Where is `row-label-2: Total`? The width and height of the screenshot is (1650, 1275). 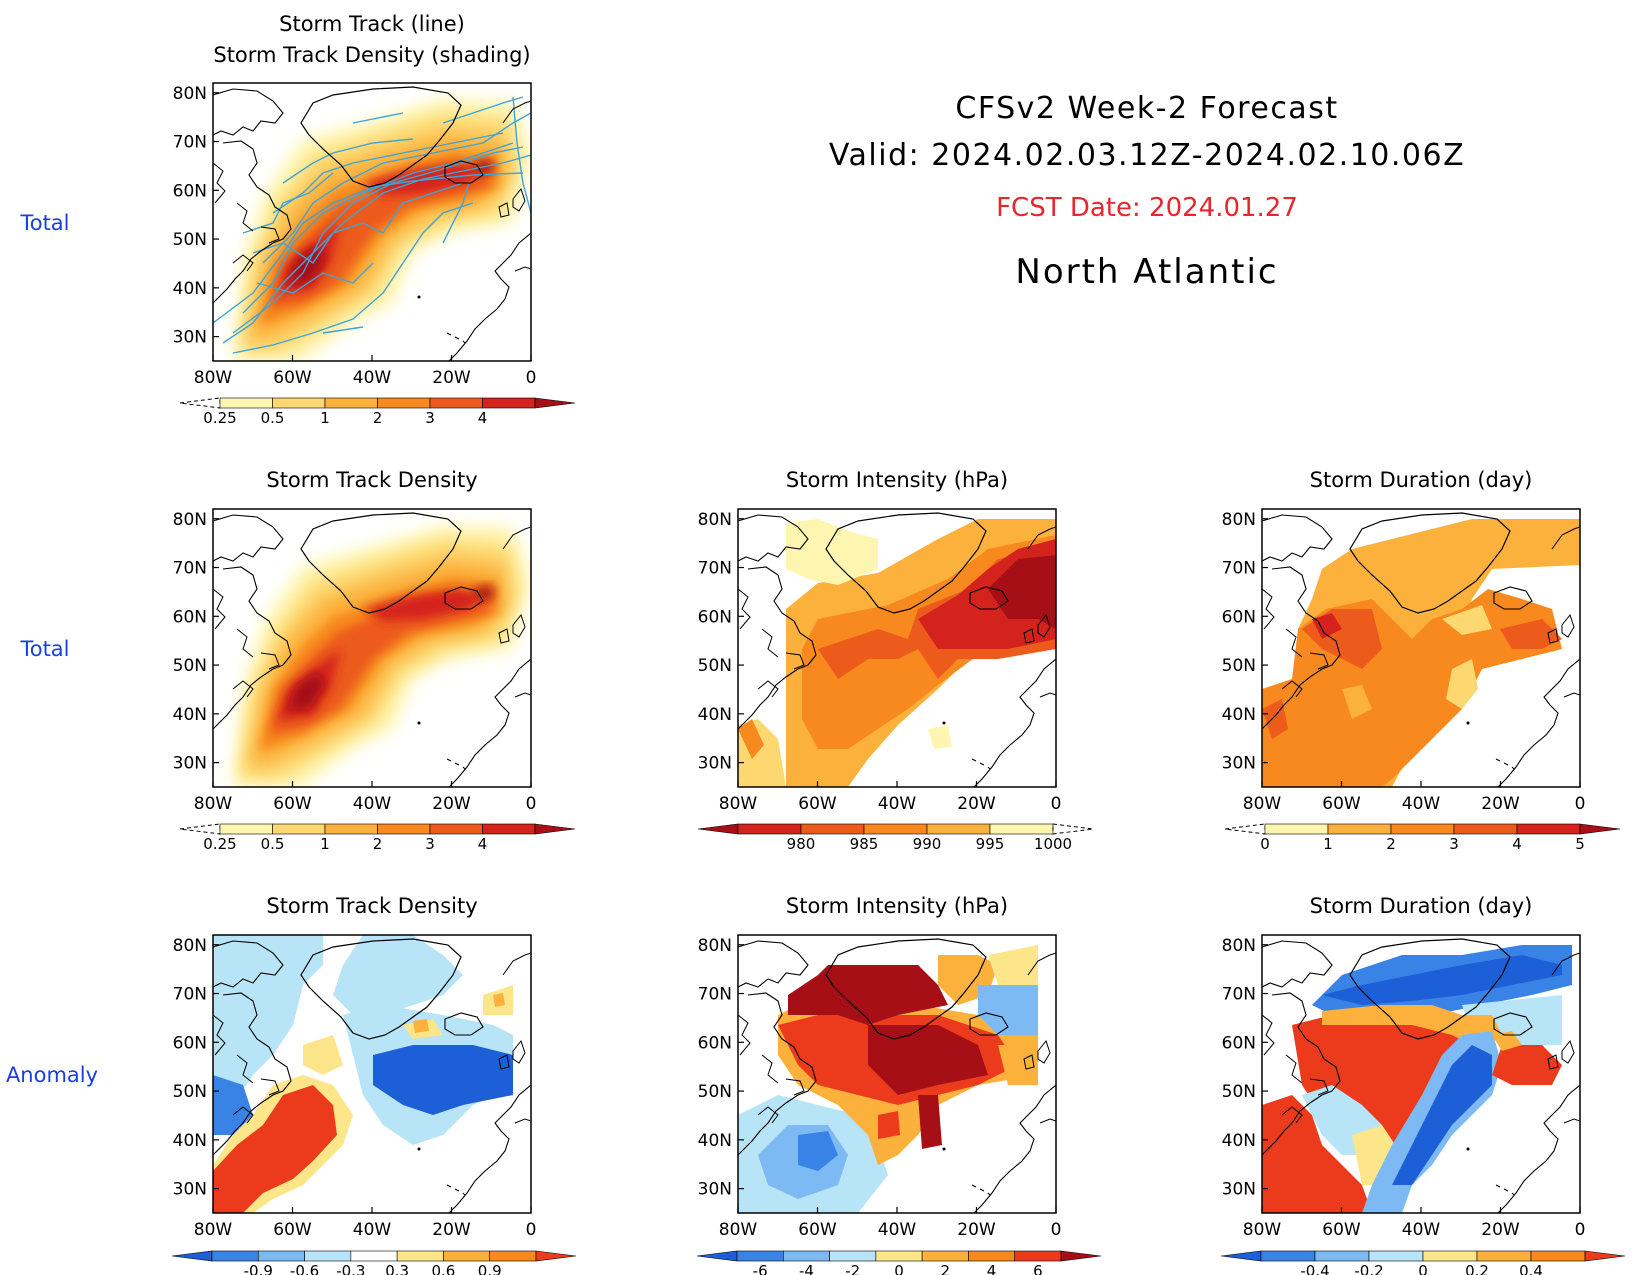
row-label-2: Total is located at coordinates (44, 649).